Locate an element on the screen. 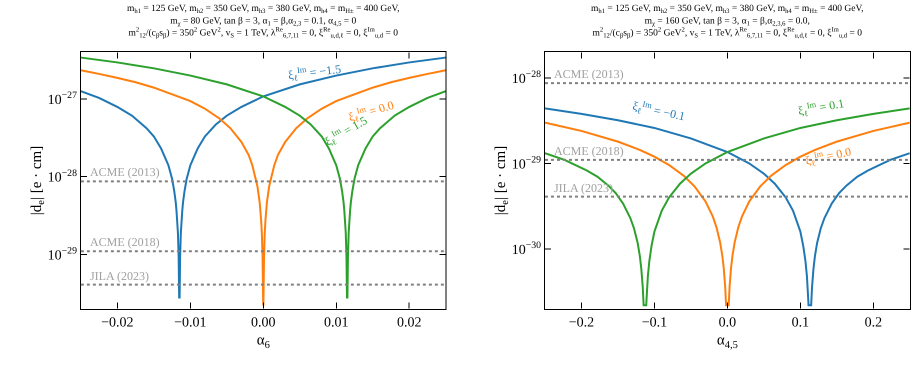  y-tick-label: 10$^{−27}$ is located at coordinates (63, 99).